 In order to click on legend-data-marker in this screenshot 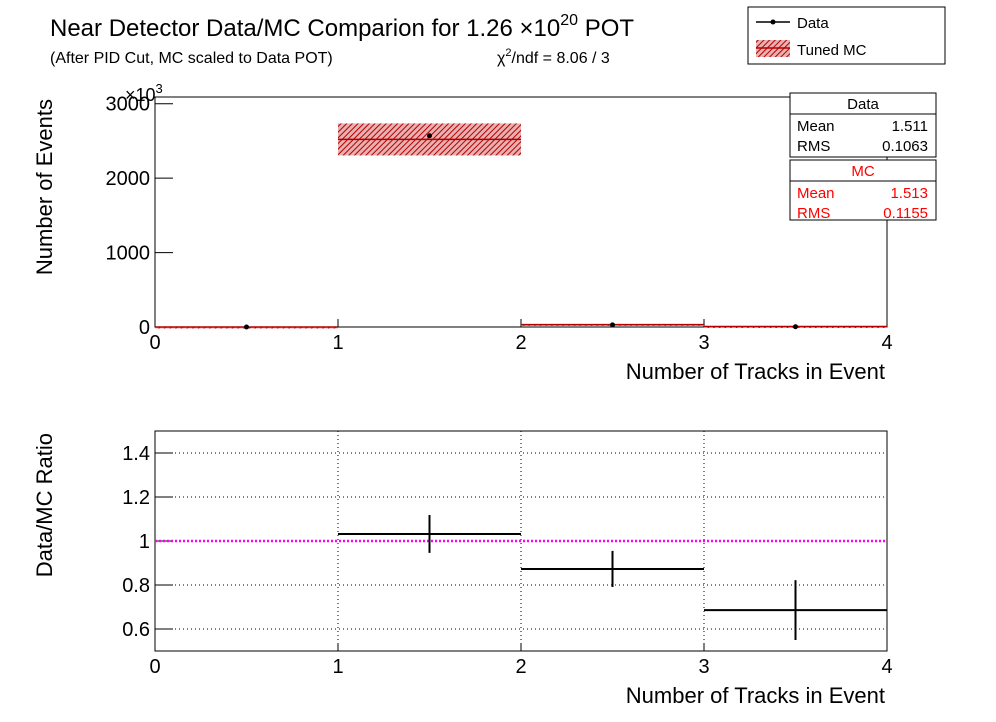, I will do `click(773, 22)`.